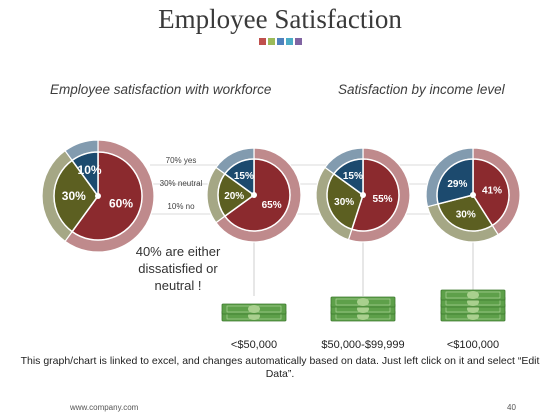 This screenshot has height=420, width=560. I want to click on pie-slice-label: 10%, so click(90, 170).